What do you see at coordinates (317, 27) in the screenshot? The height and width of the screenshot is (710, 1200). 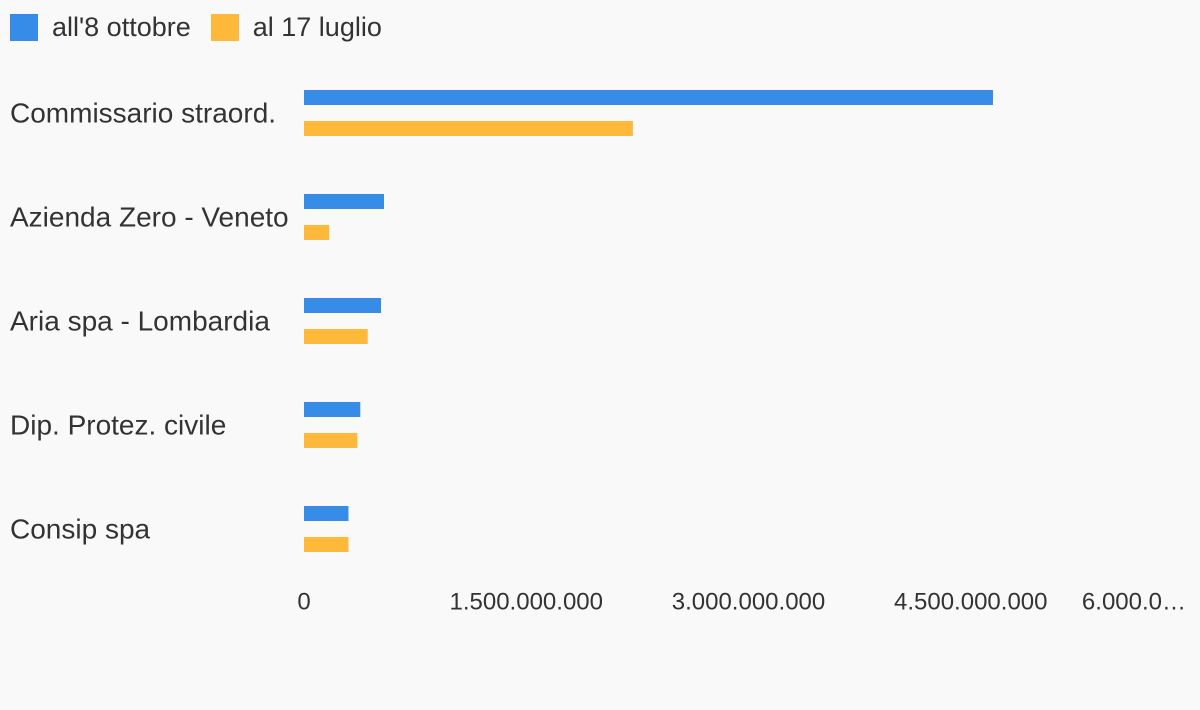 I see `legend-label-series-2: al 17 luglio` at bounding box center [317, 27].